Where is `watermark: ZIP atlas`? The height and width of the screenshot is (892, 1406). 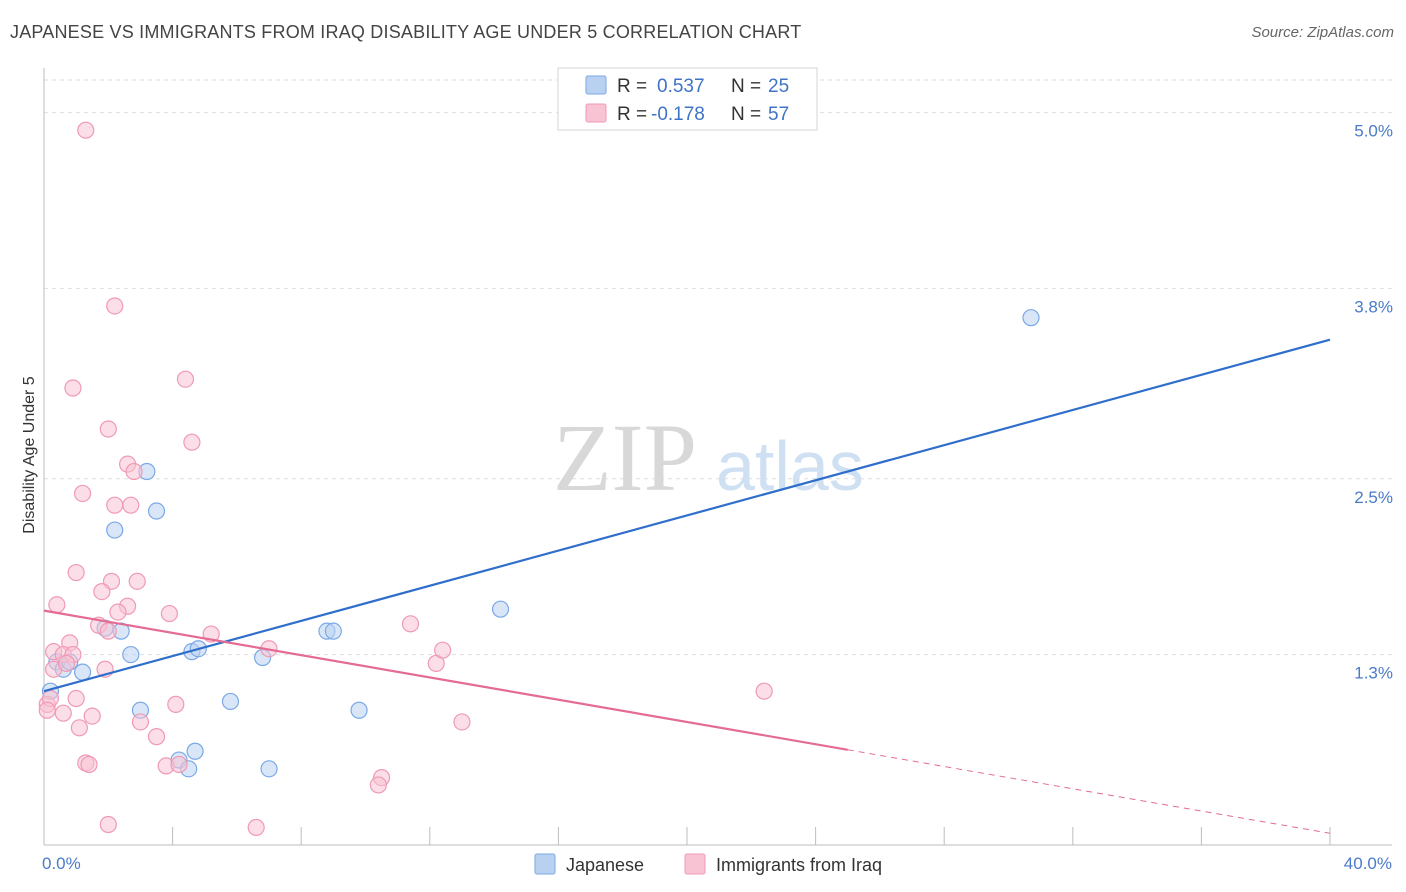 watermark: ZIP atlas is located at coordinates (708, 457).